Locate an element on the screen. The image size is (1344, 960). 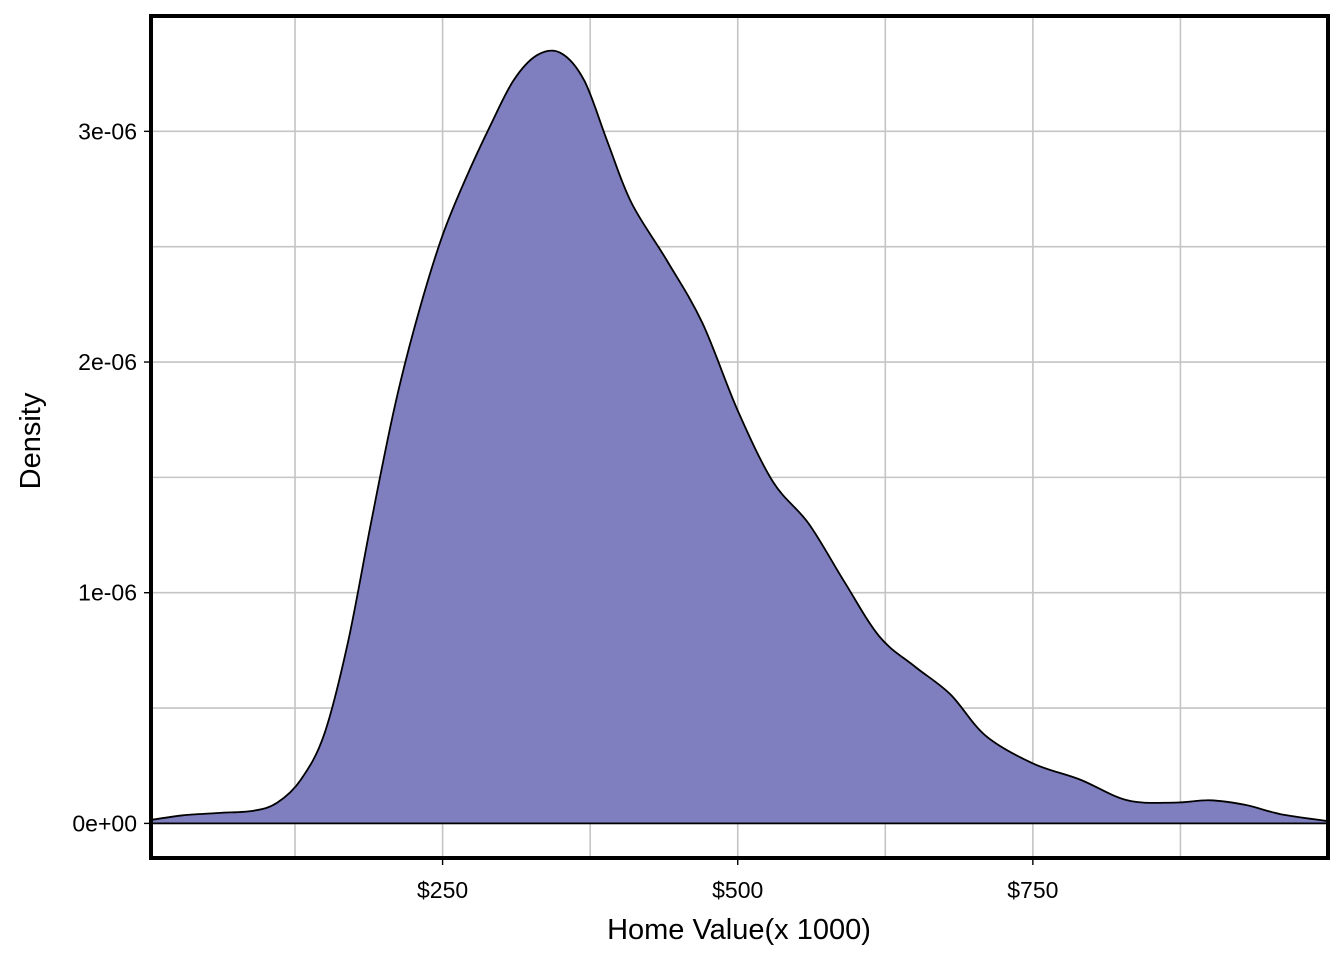
y-tick-label: 0e+00 is located at coordinates (104, 823).